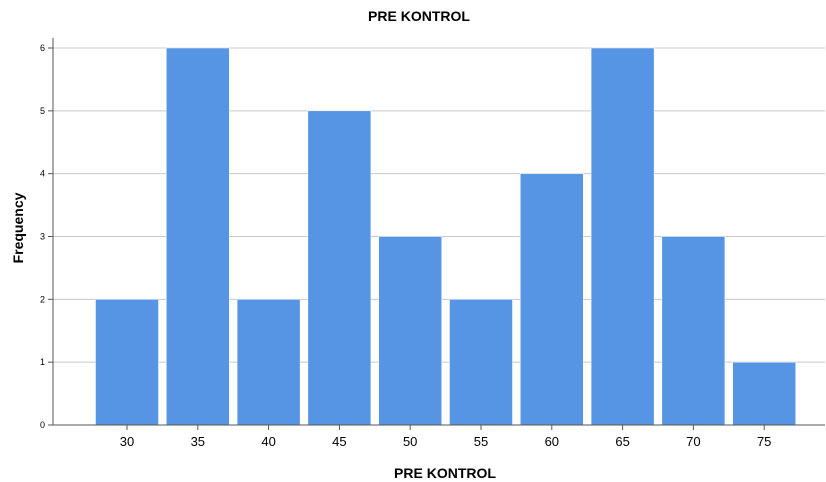  Describe the element at coordinates (410, 441) in the screenshot. I see `x-tick-label: 50` at that location.